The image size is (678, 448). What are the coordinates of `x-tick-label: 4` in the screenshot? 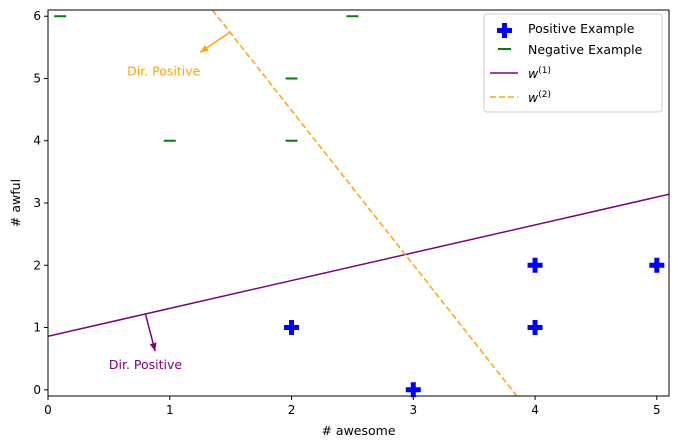 It's located at (535, 410).